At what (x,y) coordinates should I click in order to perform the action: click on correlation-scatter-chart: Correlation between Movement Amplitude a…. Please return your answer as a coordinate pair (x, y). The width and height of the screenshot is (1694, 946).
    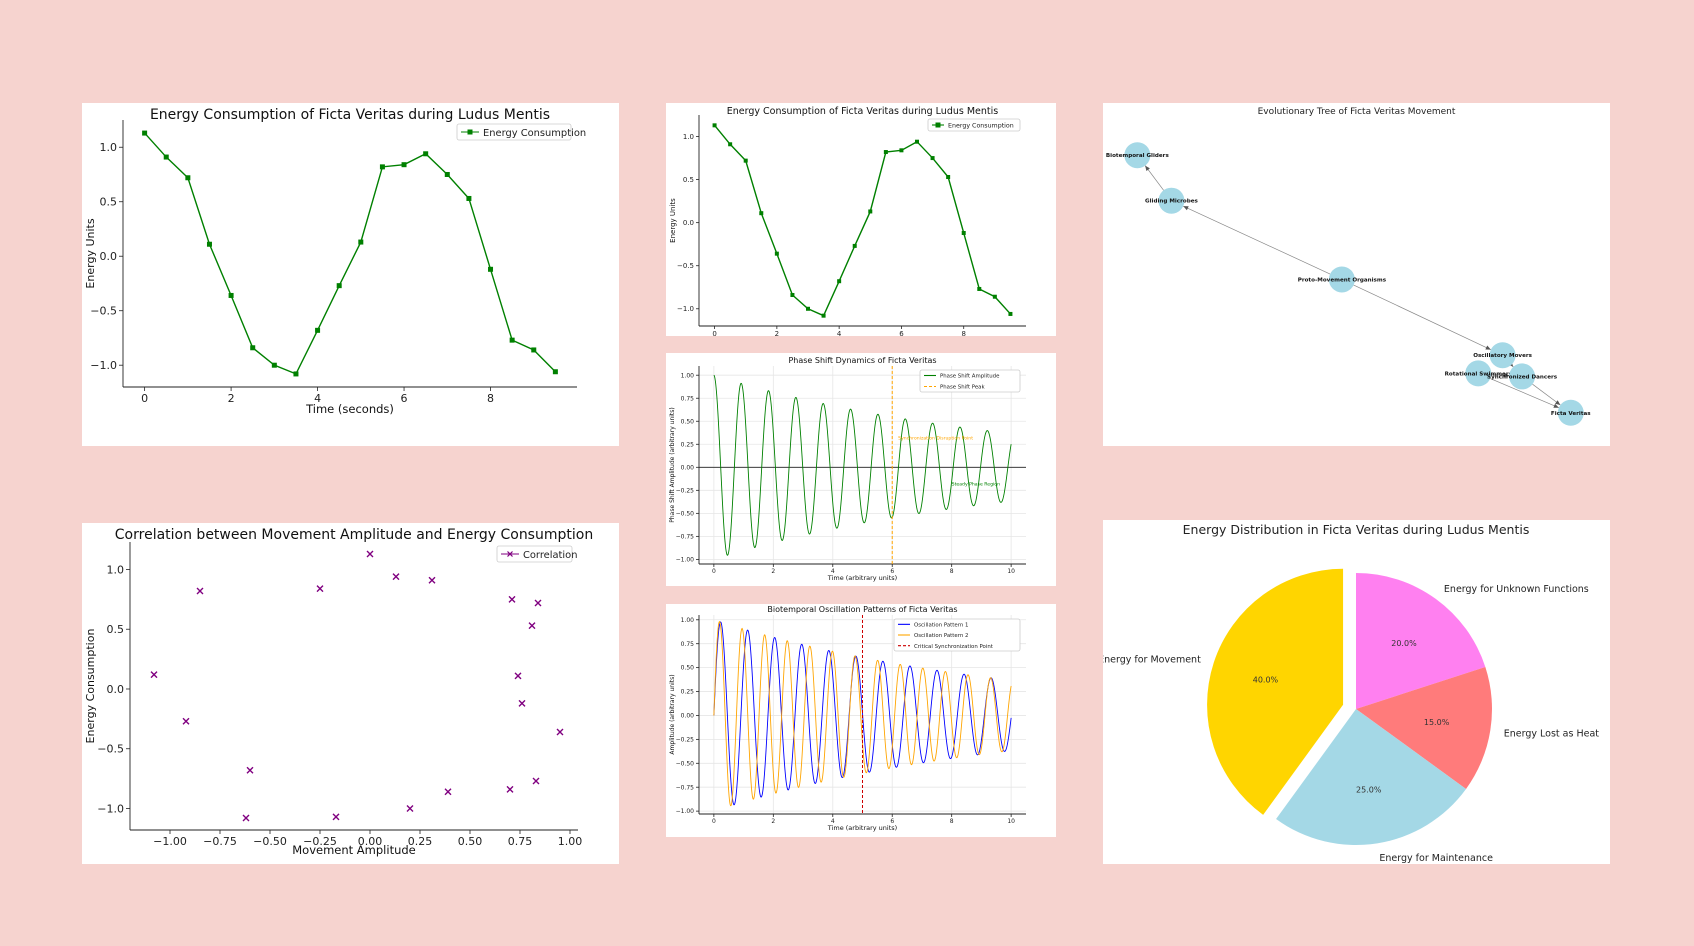
    Looking at the image, I should click on (338, 692).